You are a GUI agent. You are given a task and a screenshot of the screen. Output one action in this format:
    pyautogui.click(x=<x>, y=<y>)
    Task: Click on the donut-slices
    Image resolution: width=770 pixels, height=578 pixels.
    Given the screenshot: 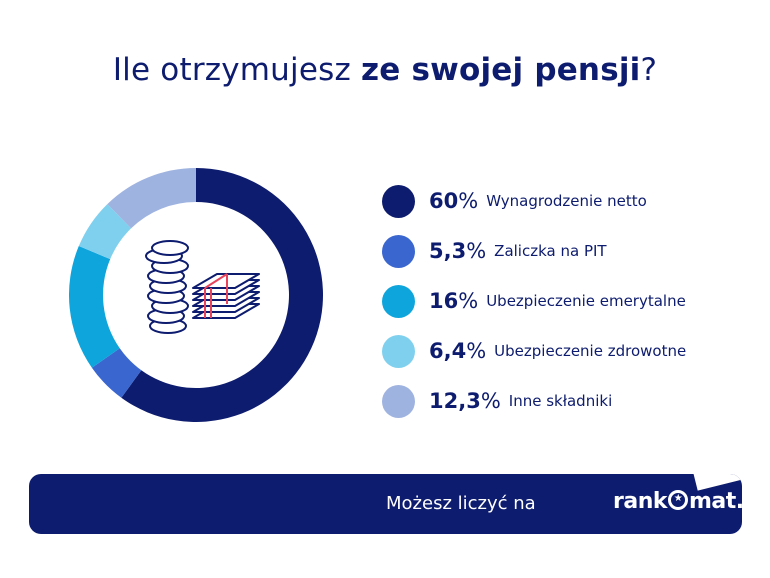 What is the action you would take?
    pyautogui.click(x=196, y=295)
    